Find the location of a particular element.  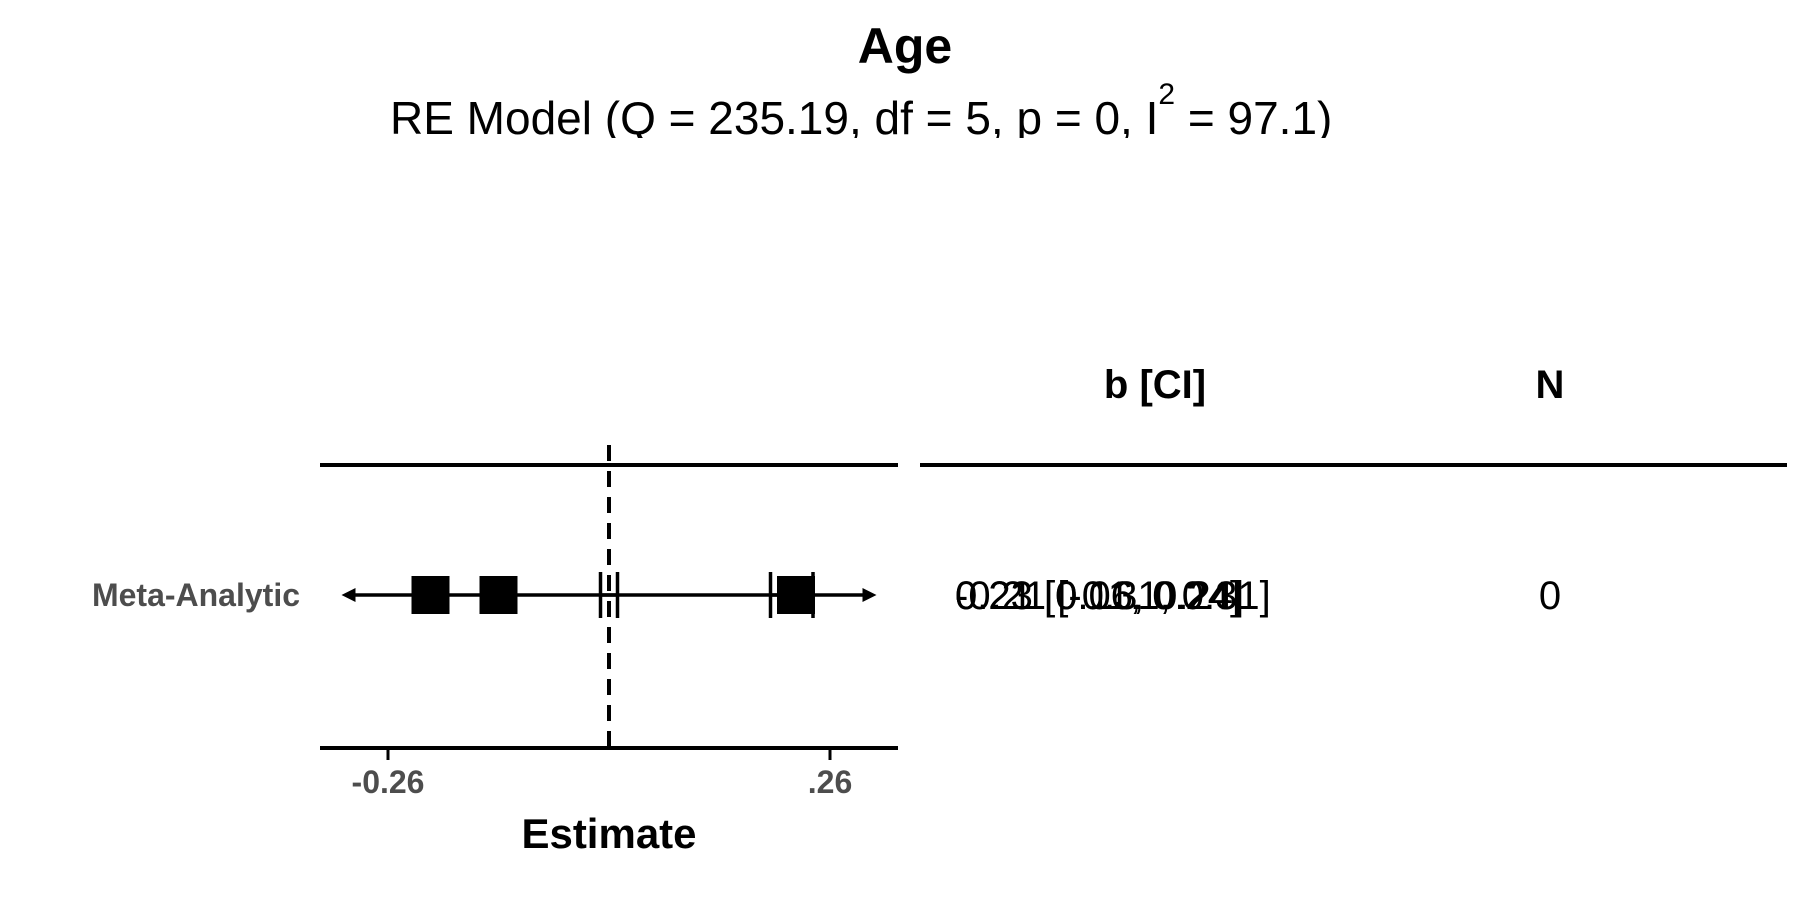

subtitle-superscript: 2 is located at coordinates (1166, 94).